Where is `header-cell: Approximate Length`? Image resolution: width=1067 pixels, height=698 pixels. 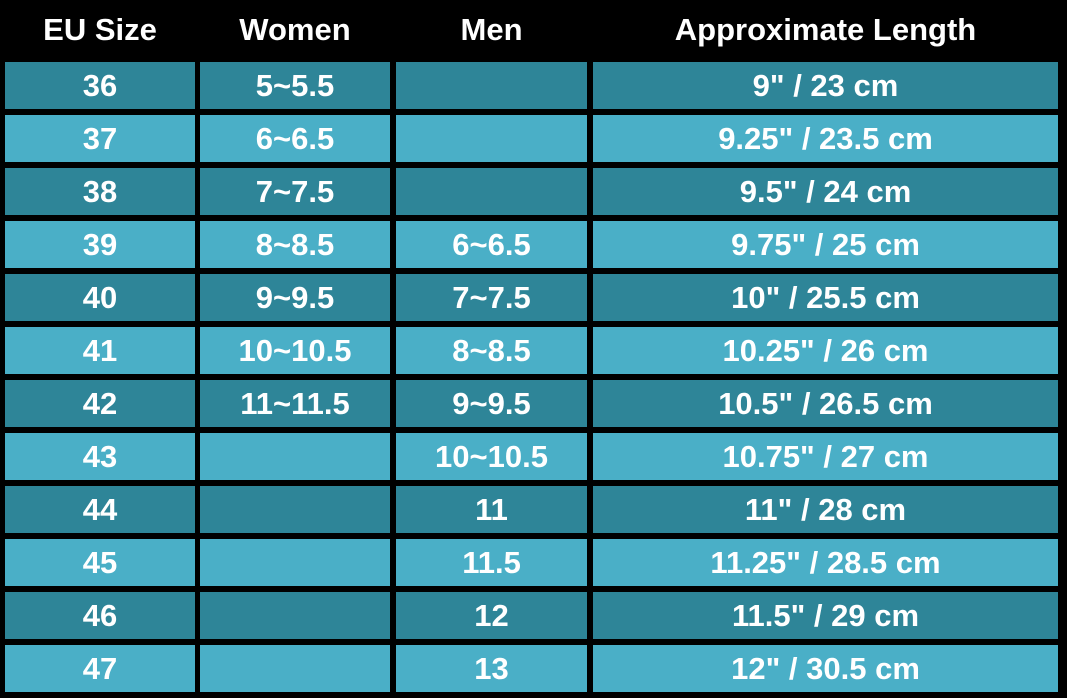 header-cell: Approximate Length is located at coordinates (825, 29).